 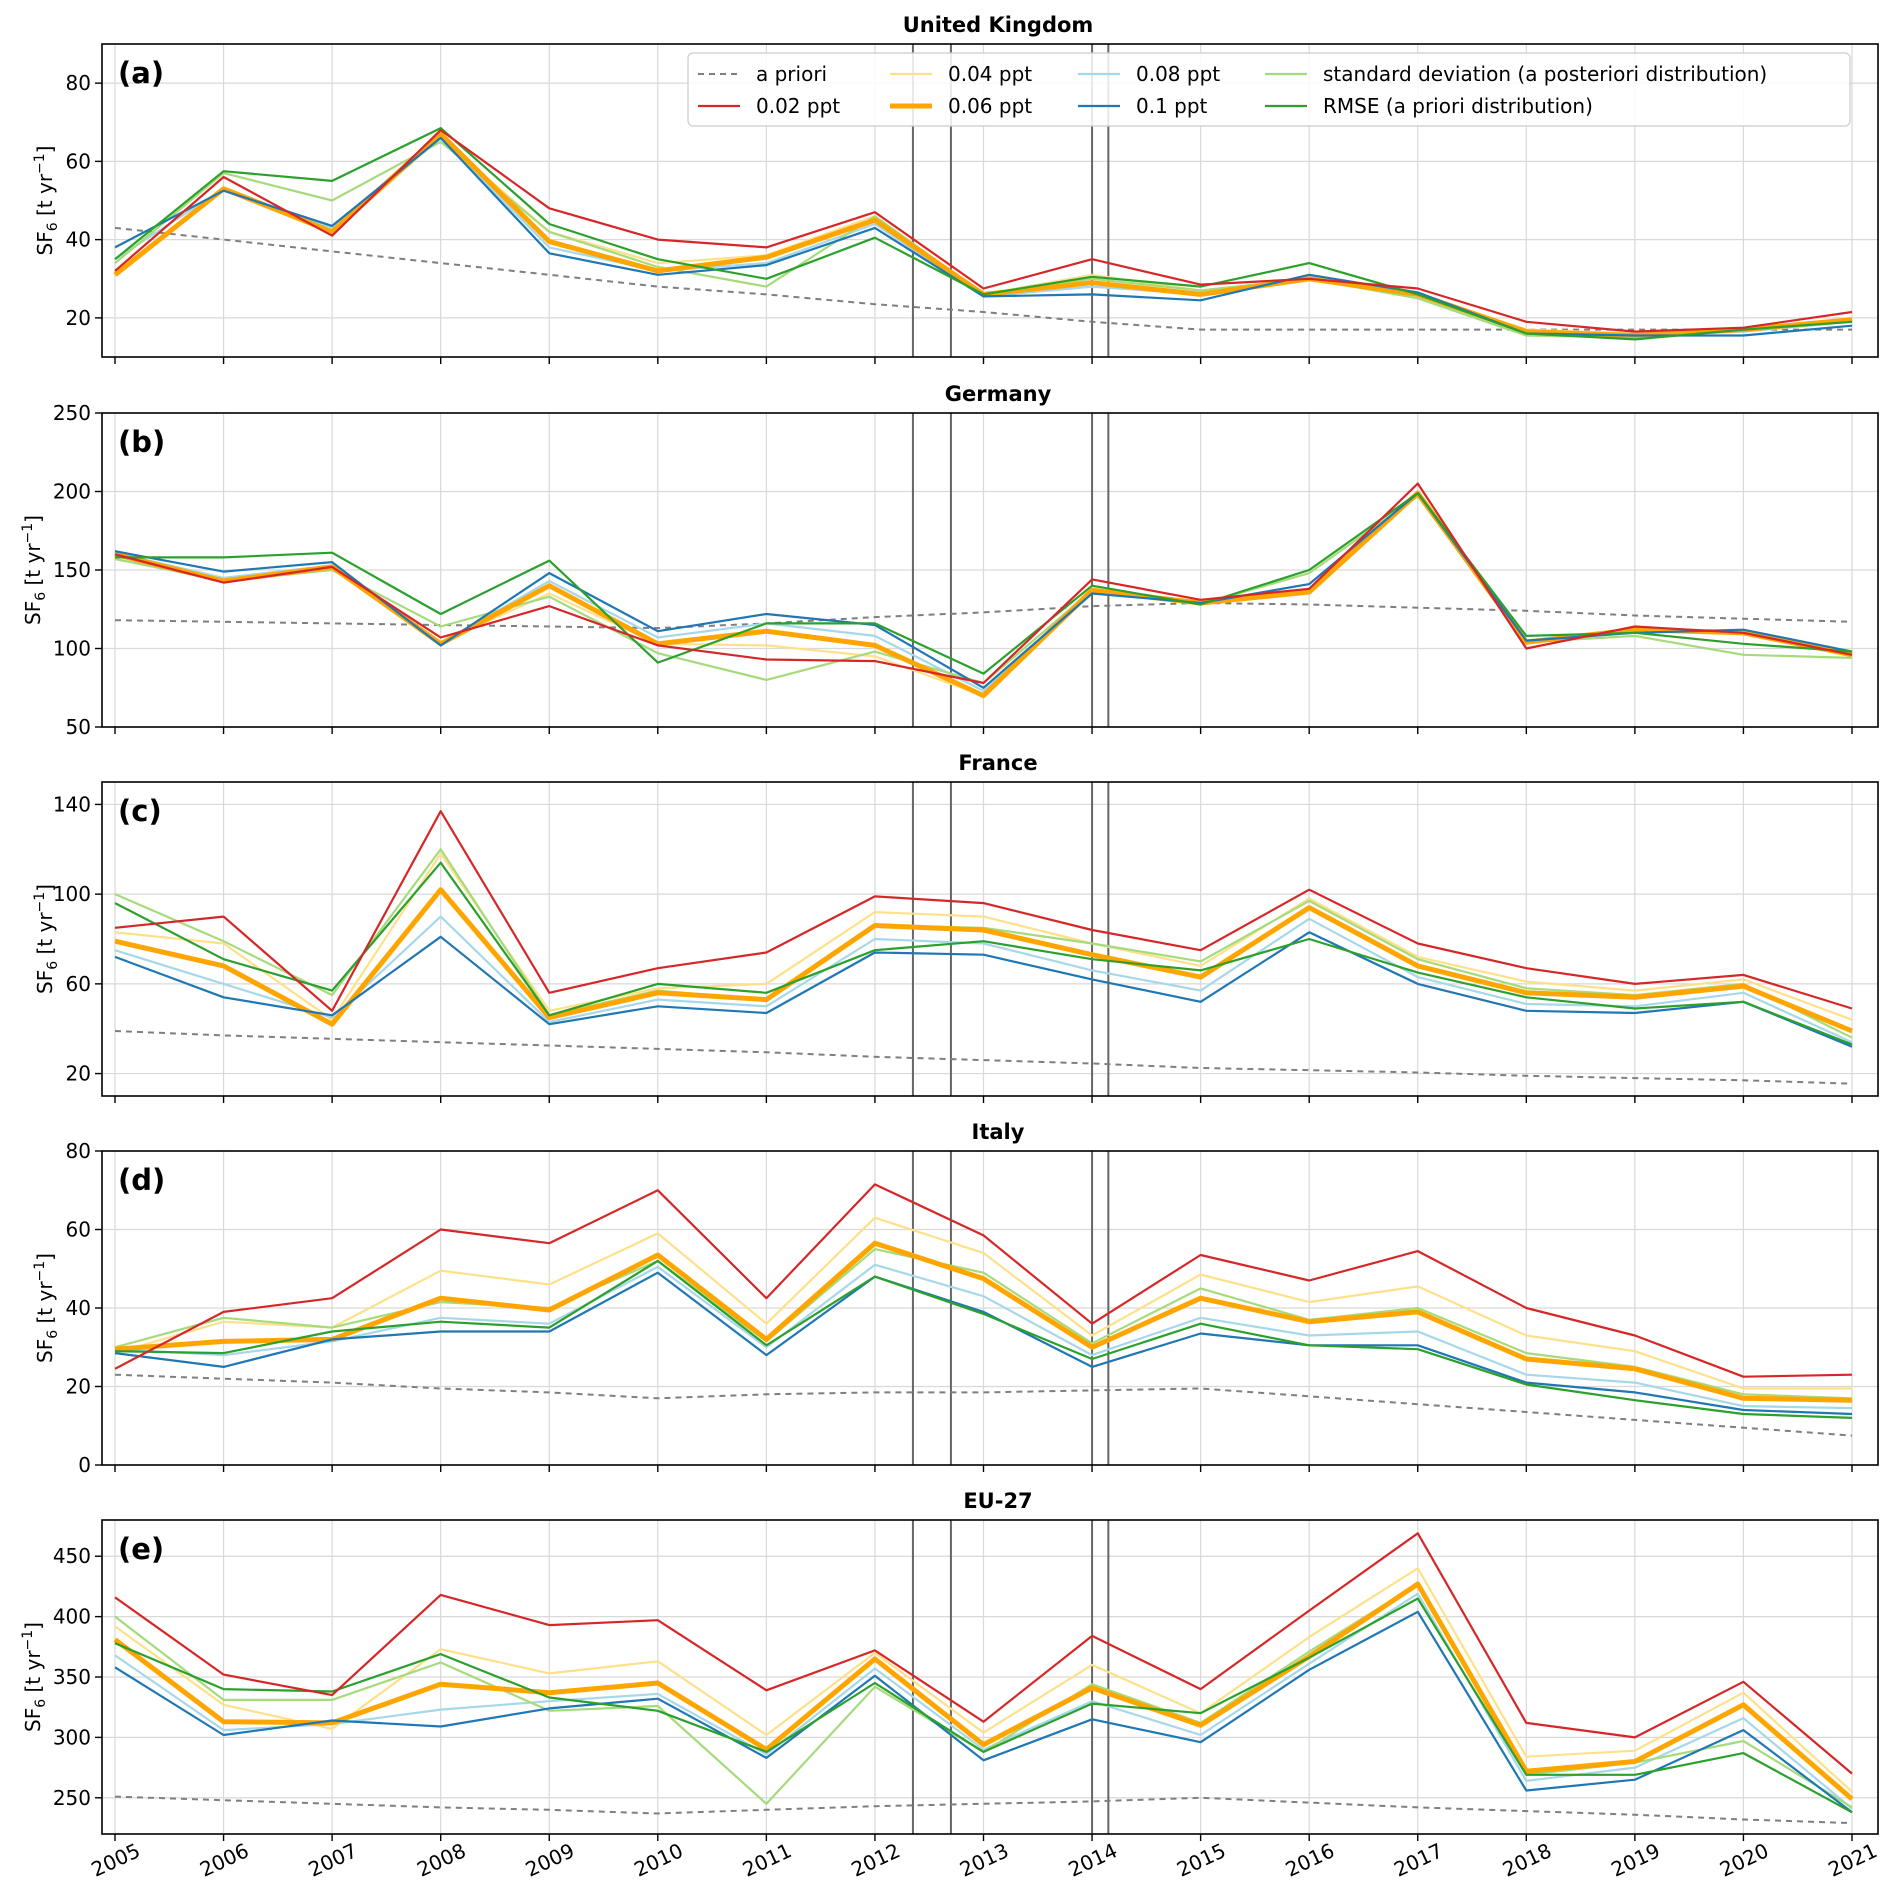 I want to click on panel-title: France, so click(x=997, y=763).